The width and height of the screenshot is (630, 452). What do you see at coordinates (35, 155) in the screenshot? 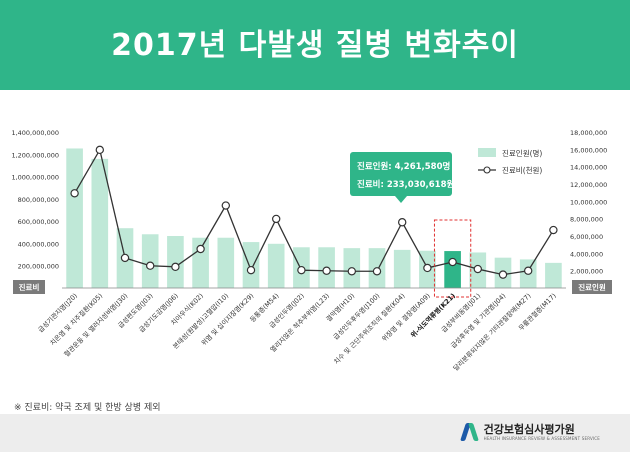
I see `y-left-tick-label: 1,200,000,000` at bounding box center [35, 155].